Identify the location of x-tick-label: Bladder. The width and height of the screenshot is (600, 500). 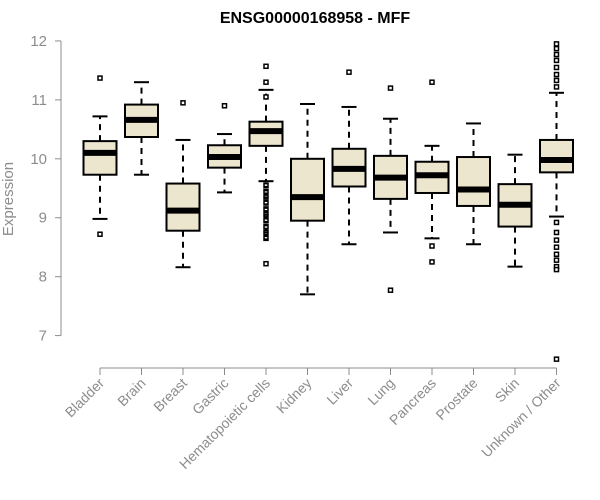
(85, 398).